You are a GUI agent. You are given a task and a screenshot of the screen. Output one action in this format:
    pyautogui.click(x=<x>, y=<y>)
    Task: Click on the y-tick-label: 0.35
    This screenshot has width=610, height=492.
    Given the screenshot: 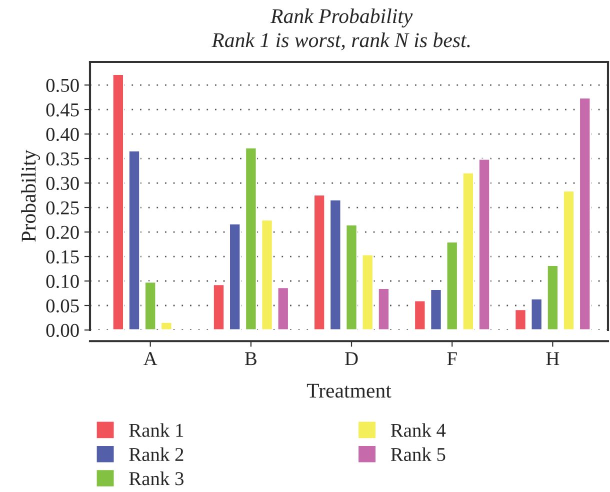 What is the action you would take?
    pyautogui.click(x=62, y=159)
    